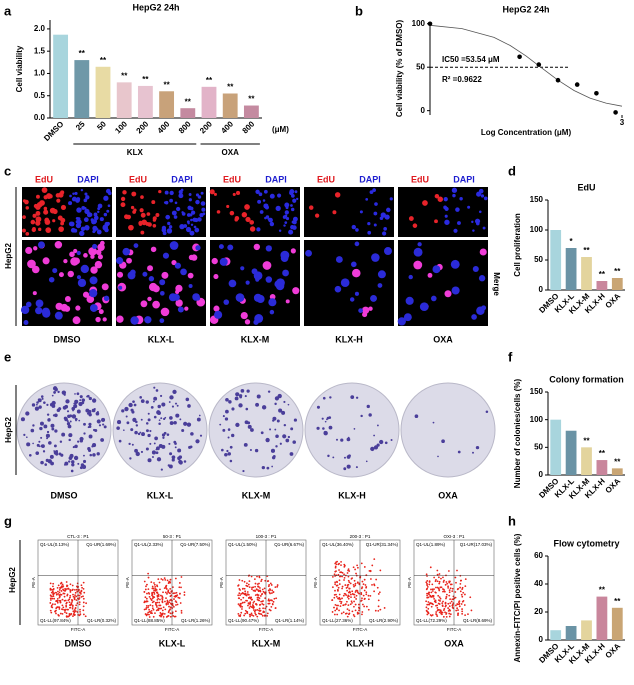  What do you see at coordinates (290, 620) in the screenshot?
I see `quadrant-label: Q1-LR(1.14%)` at bounding box center [290, 620].